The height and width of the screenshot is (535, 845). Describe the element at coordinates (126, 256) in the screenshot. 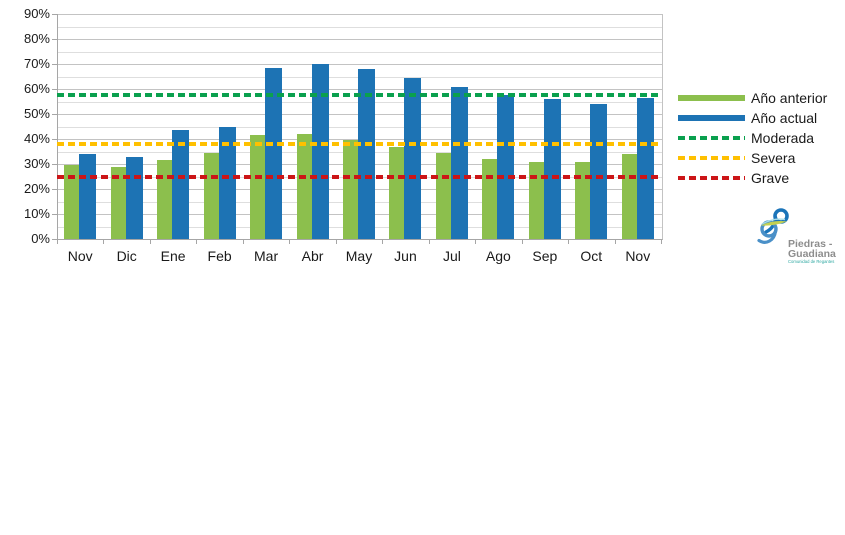

I see `x-axis-label: Dic` at that location.